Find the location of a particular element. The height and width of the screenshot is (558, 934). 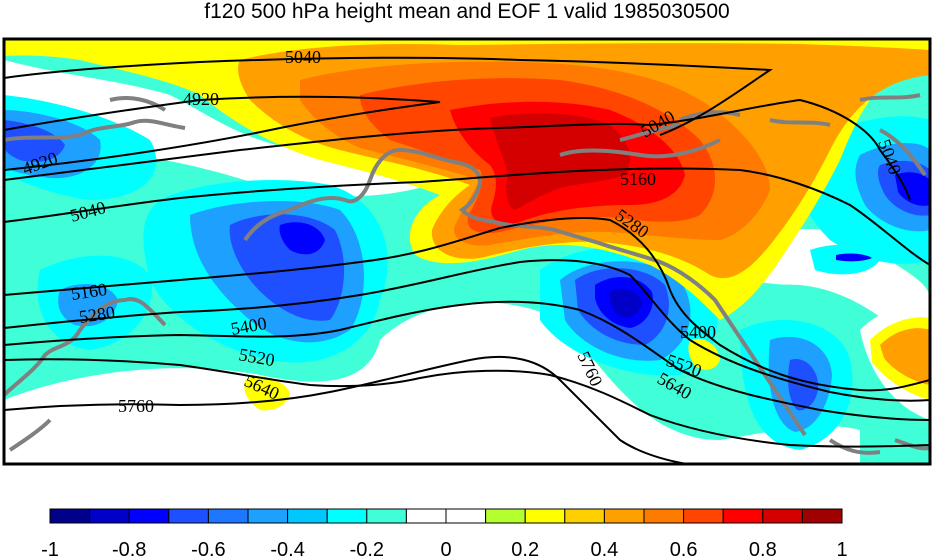

colorbar-tick-label: -1 is located at coordinates (50, 548).